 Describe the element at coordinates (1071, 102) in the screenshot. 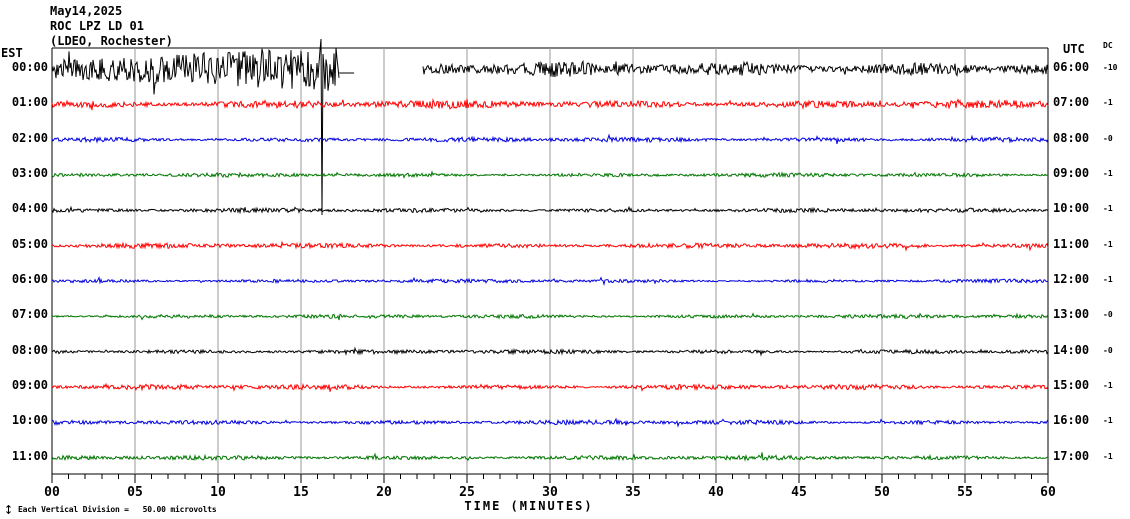

I see `utc-time-label: 07:00` at that location.